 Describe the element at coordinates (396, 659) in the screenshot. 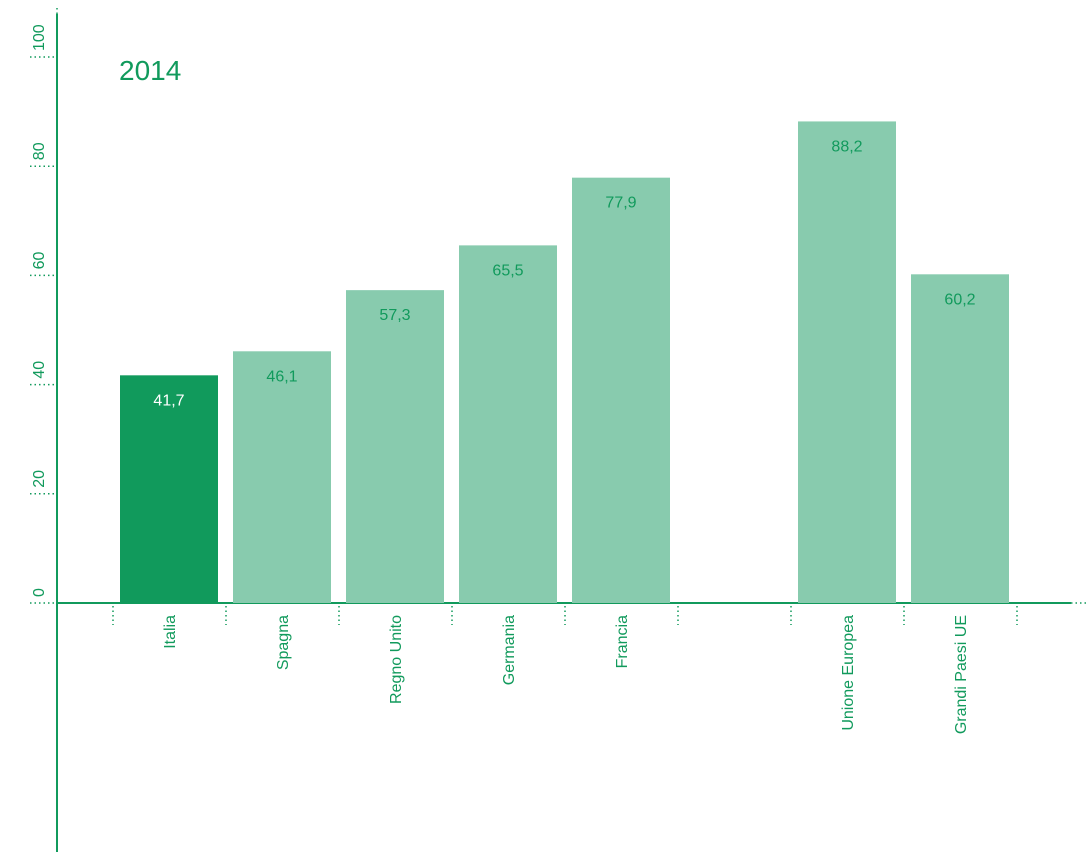

I see `category-label: Regno Unito` at that location.